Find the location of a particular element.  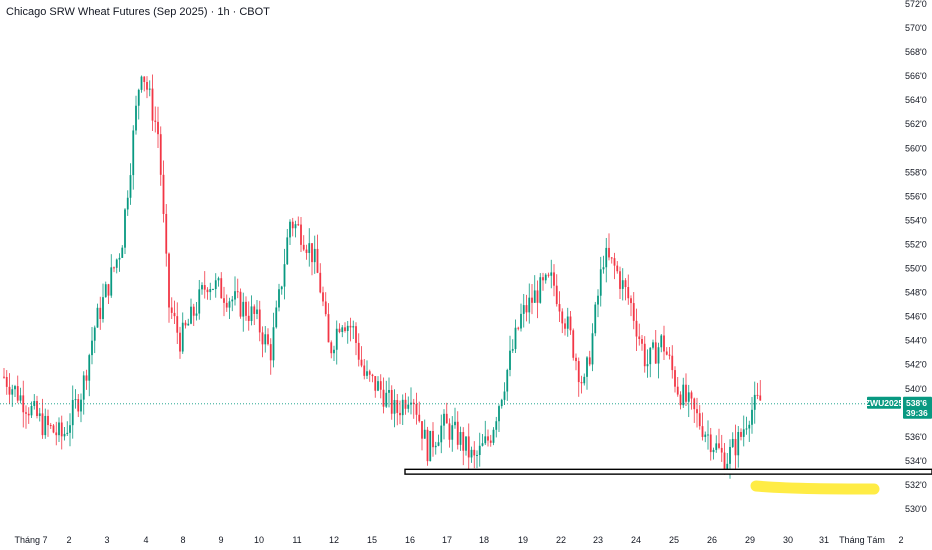

y-tick-label: 542'0 is located at coordinates (916, 365).